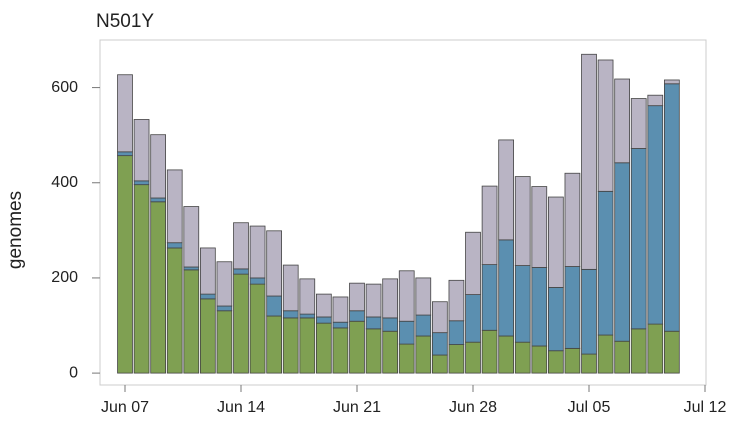  What do you see at coordinates (64, 277) in the screenshot?
I see `y-tick-label: 200` at bounding box center [64, 277].